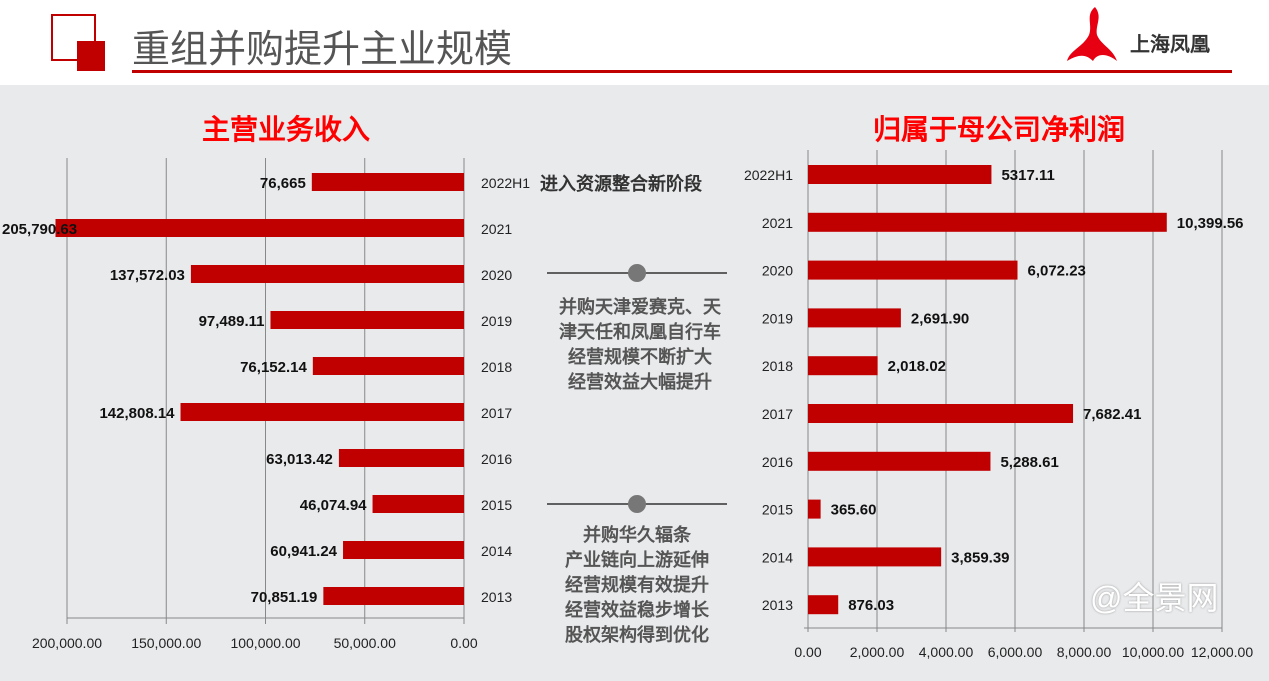 Image resolution: width=1269 pixels, height=681 pixels. Describe the element at coordinates (299, 459) in the screenshot. I see `data-label: 63,013.42` at that location.